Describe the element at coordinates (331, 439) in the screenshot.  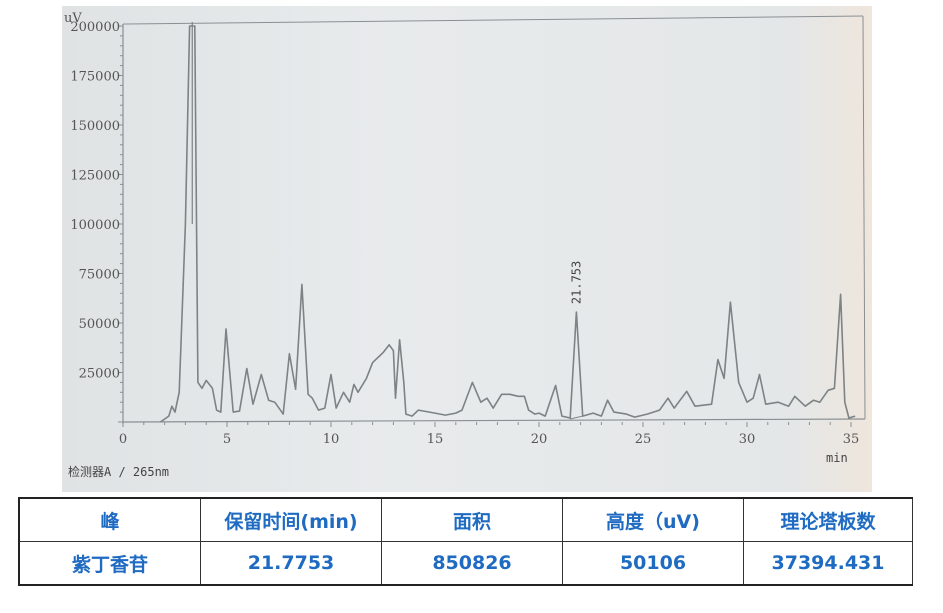
I see `x-tick-label: 10` at that location.